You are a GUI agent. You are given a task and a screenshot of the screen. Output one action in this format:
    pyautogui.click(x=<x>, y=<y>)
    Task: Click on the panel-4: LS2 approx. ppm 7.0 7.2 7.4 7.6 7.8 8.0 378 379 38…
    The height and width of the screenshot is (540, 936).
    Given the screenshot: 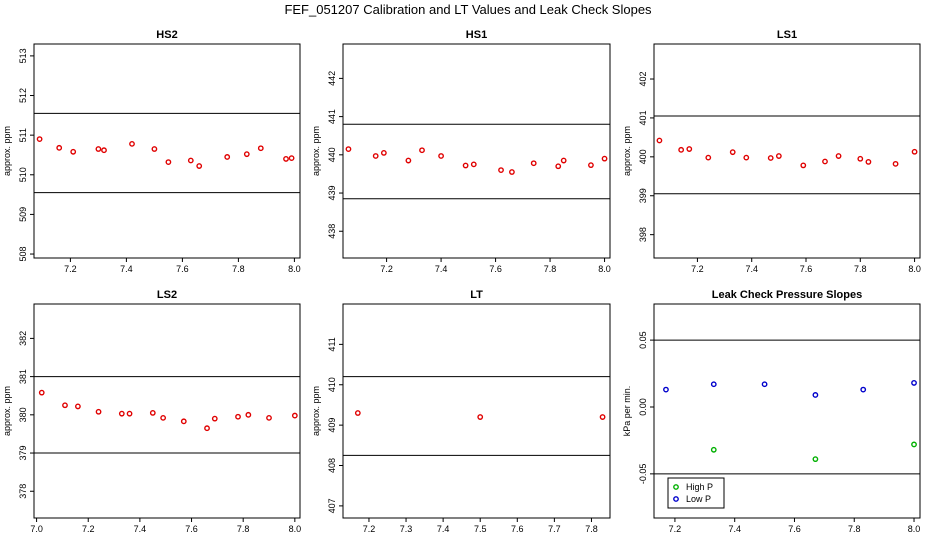 What is the action you would take?
    pyautogui.click(x=151, y=411)
    